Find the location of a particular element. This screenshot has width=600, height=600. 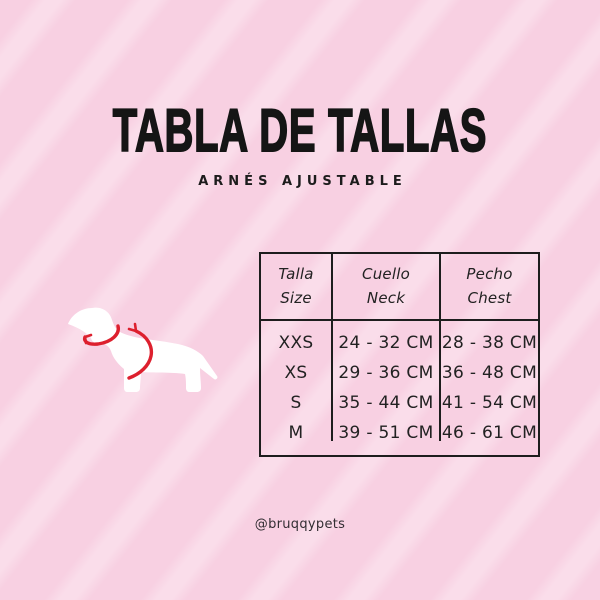

neck-measure-arrowhead is located at coordinates (88, 339).